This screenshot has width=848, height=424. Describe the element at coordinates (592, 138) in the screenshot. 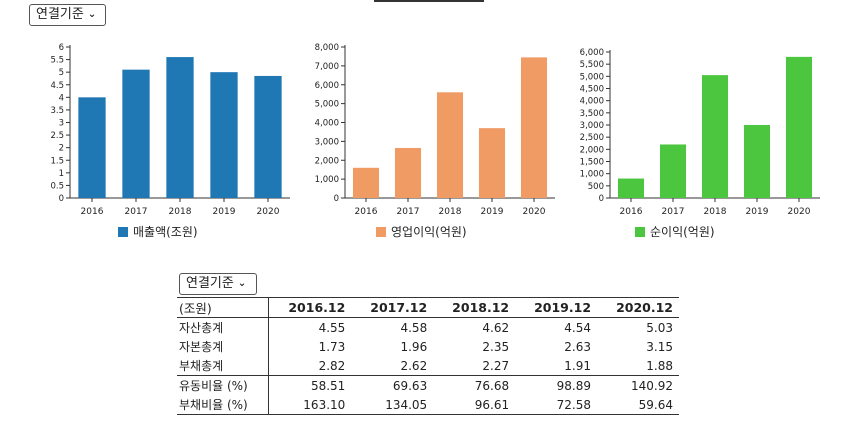

I see `net-income-y-tick-label: 2,500` at that location.